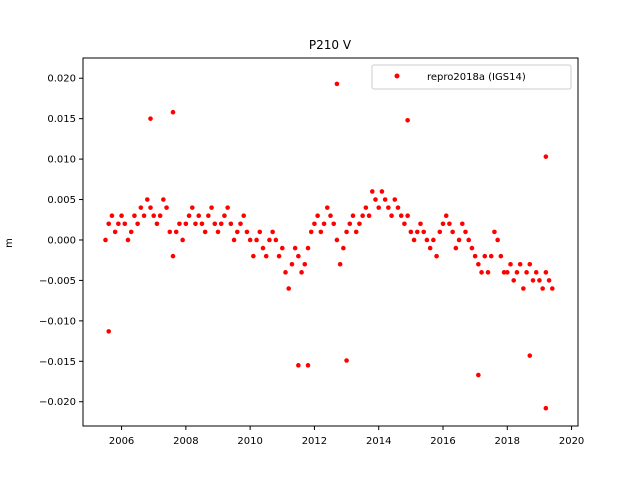 The height and width of the screenshot is (480, 640). What do you see at coordinates (61, 160) in the screenshot?
I see `y-tick-label: 0.010` at bounding box center [61, 160].